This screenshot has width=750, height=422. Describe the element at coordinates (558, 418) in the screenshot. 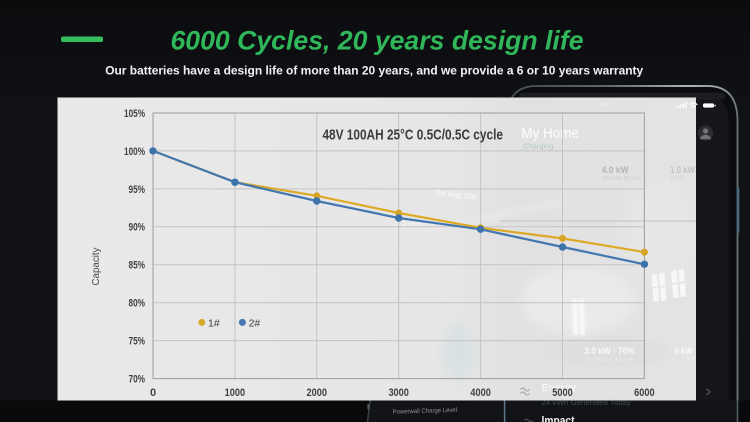

I see `svg-text: Impact` at that location.